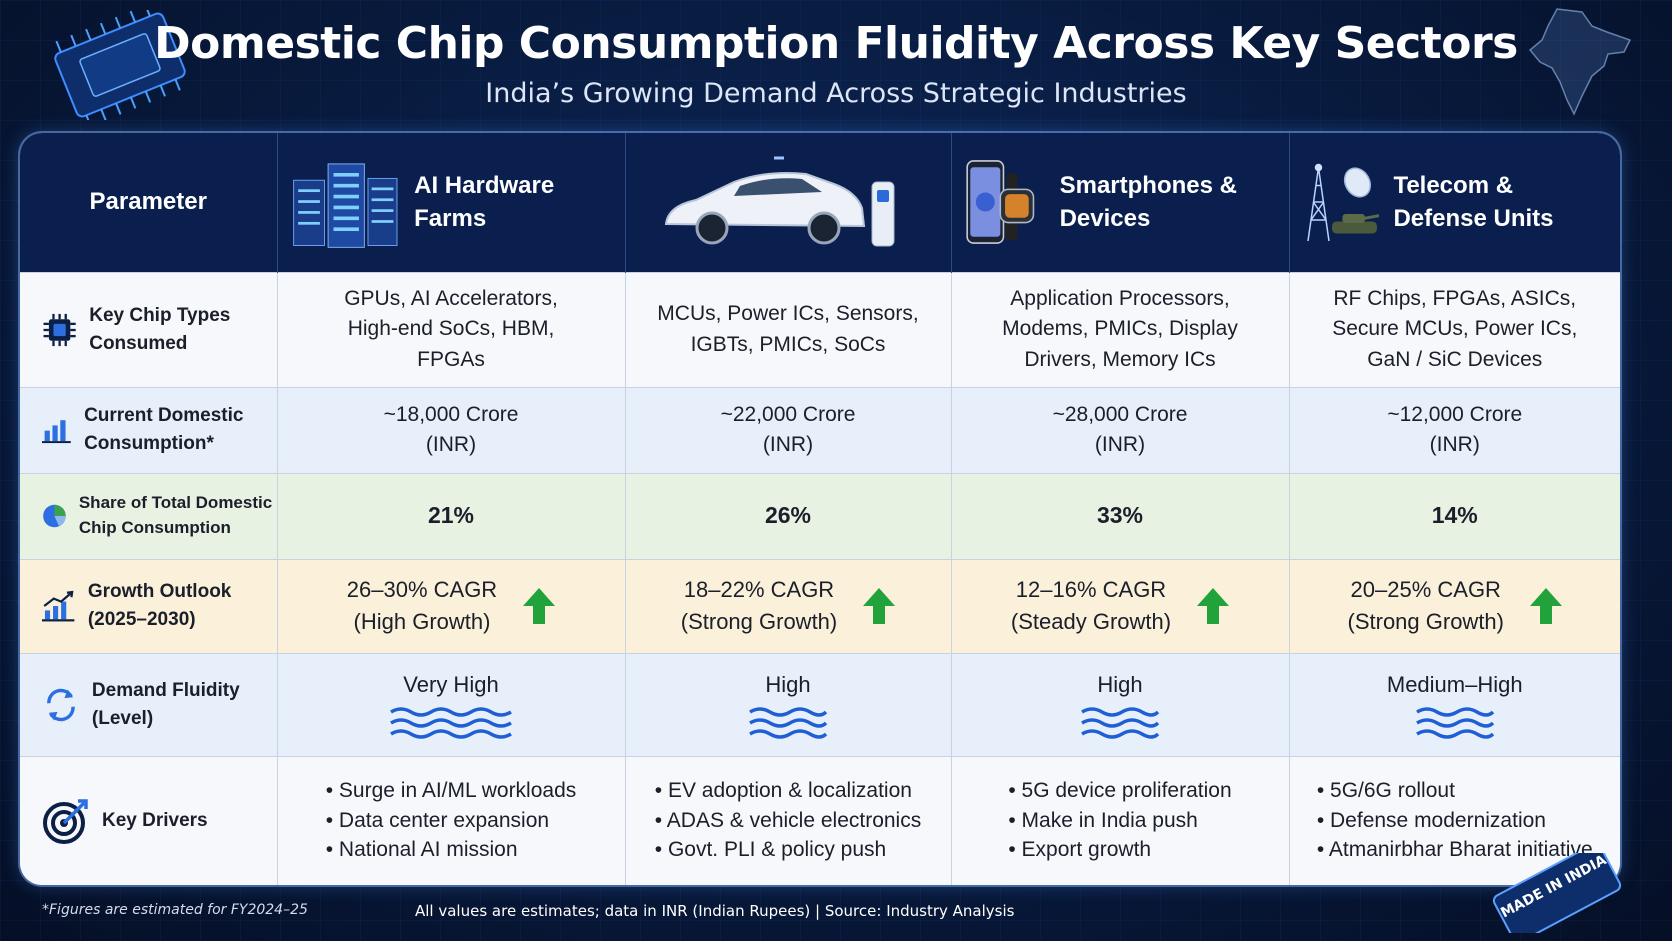  Describe the element at coordinates (484, 202) in the screenshot. I see `header-ai-hardware-label: AI Hardware Farms` at that location.